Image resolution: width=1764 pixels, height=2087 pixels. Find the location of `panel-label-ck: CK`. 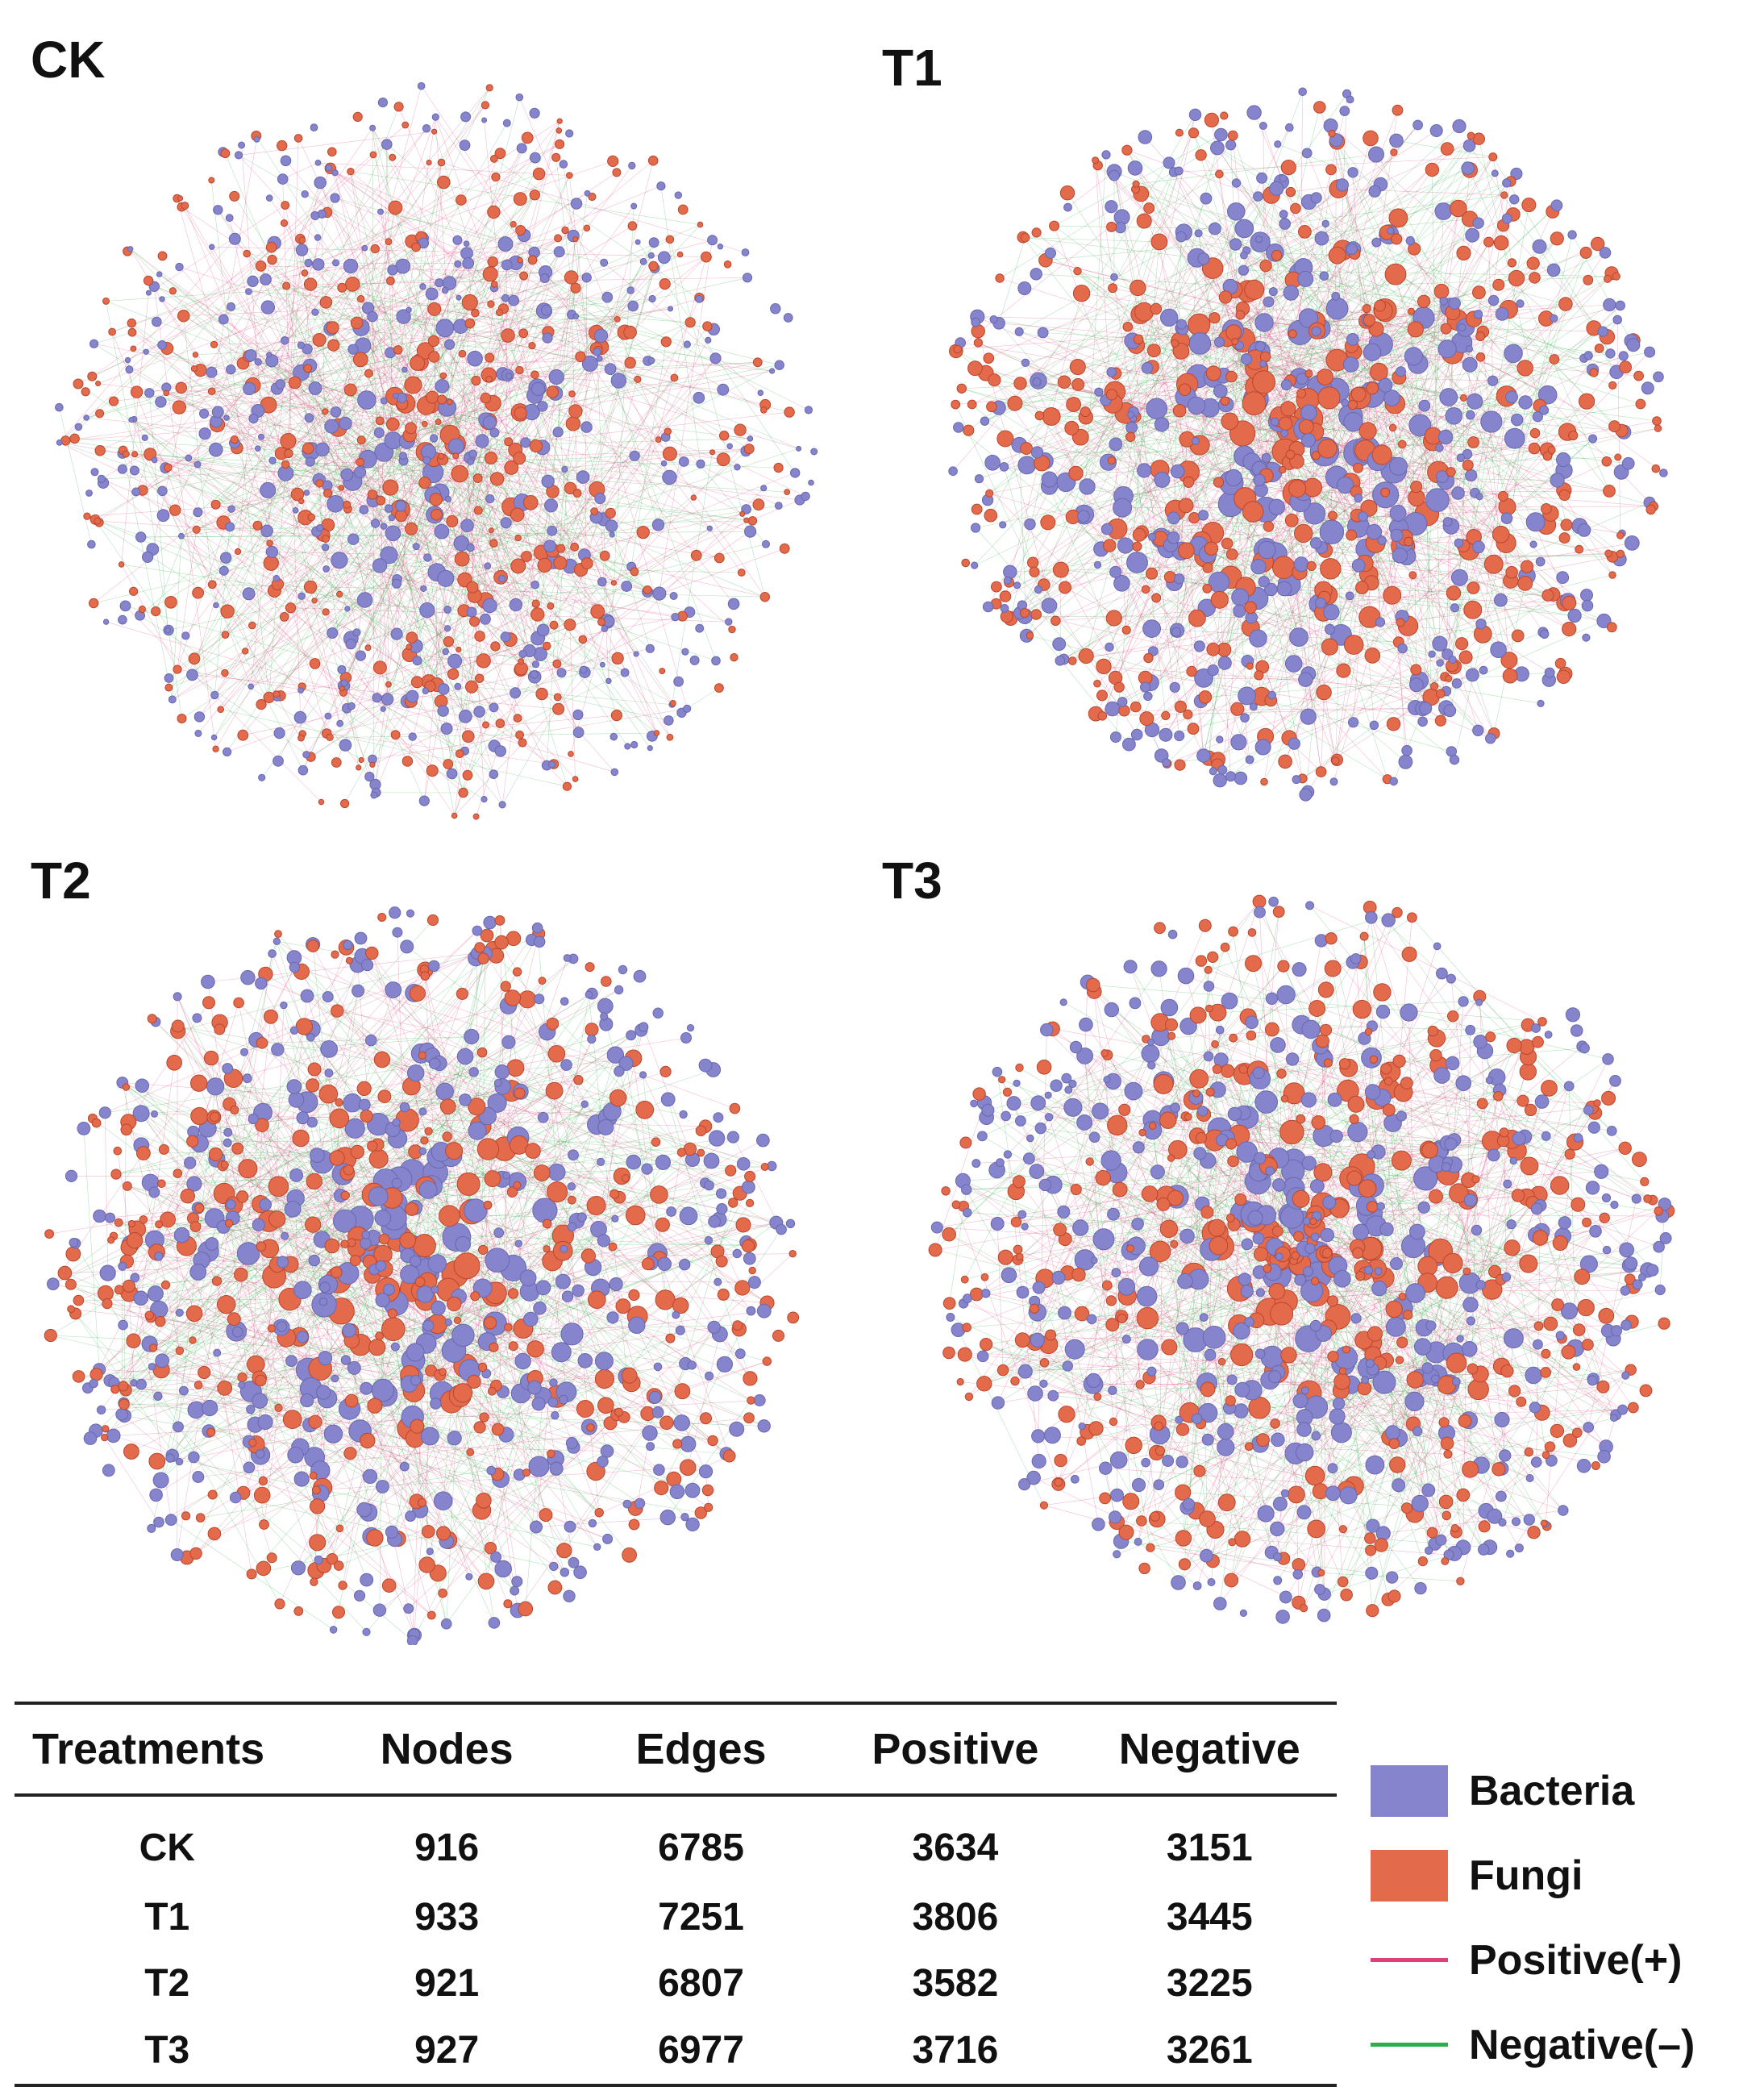

panel-label-ck: CK is located at coordinates (68, 59).